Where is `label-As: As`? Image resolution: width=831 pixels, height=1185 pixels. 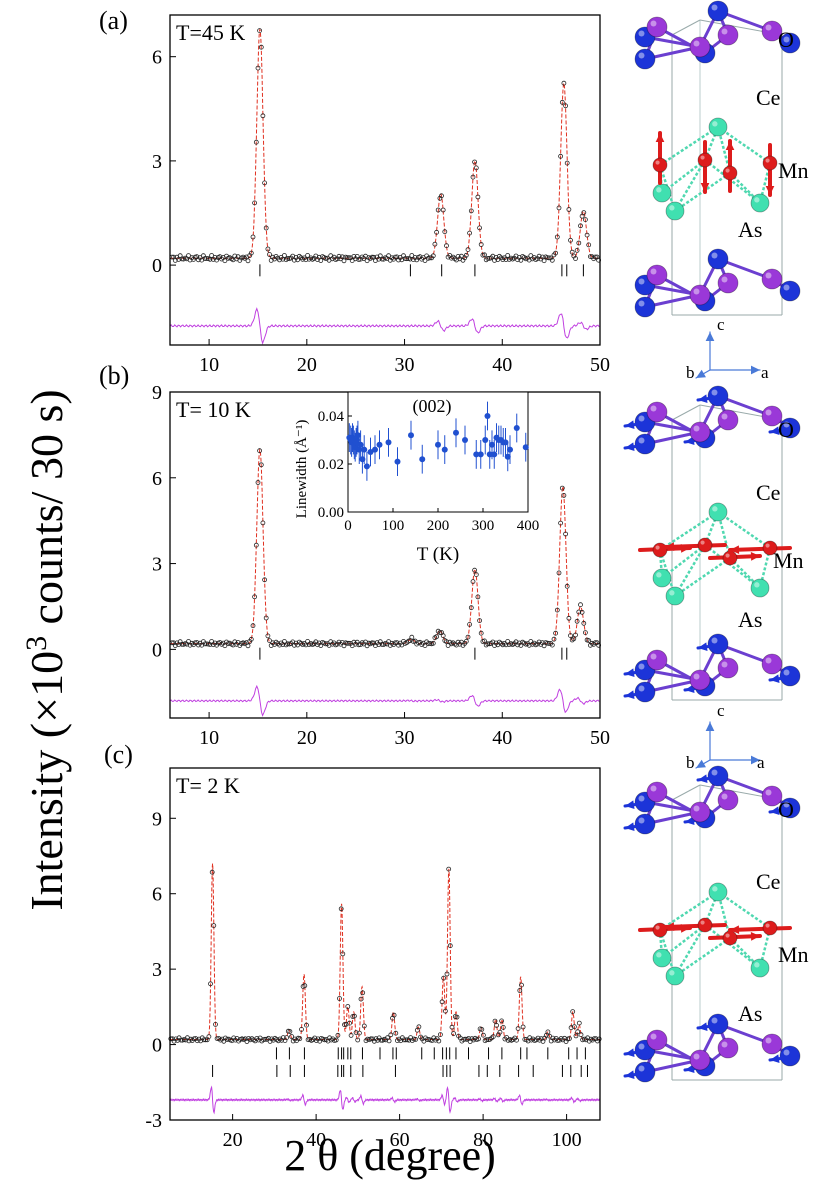 label-As: As is located at coordinates (750, 1013).